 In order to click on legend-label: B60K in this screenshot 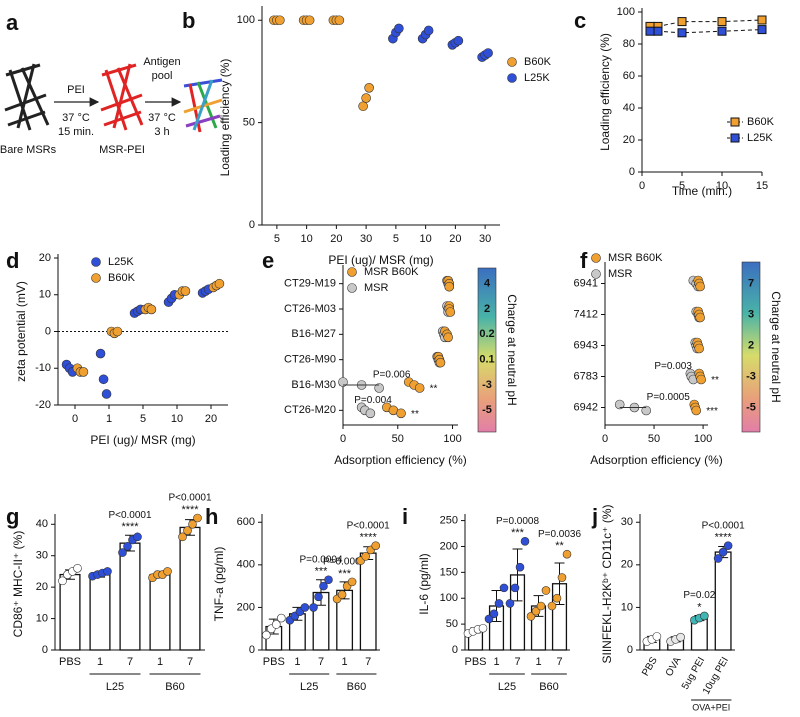, I will do `click(122, 278)`.